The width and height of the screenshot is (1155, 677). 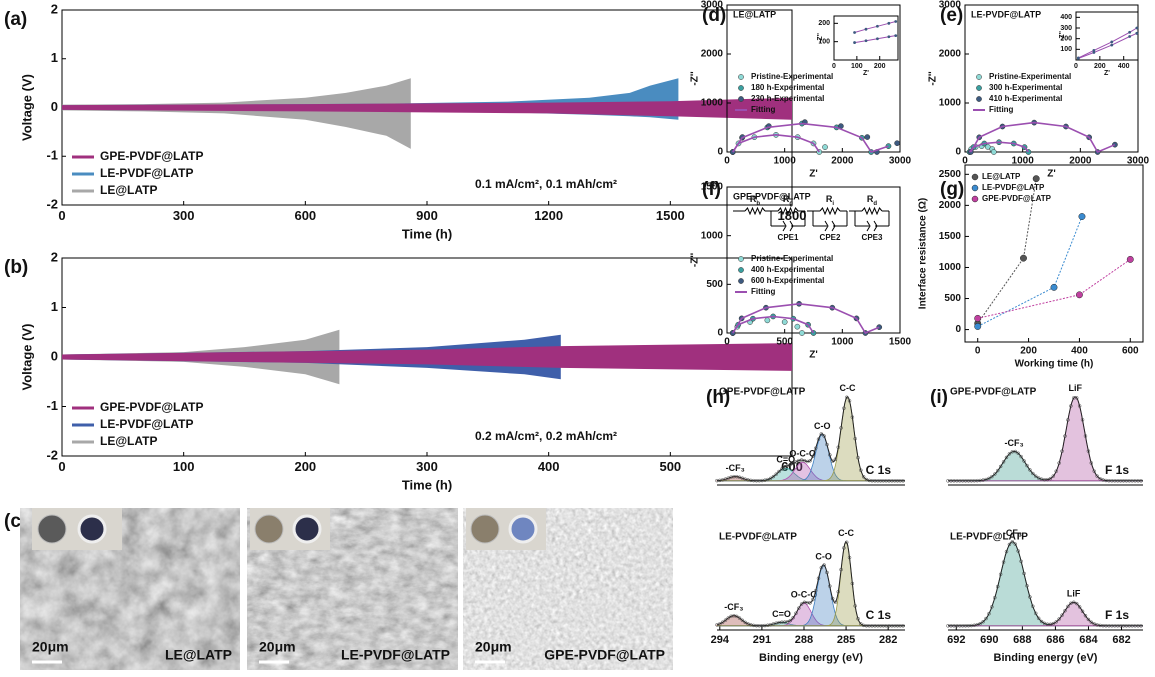 What do you see at coordinates (939, 397) in the screenshot?
I see `panel-label: (i)` at bounding box center [939, 397].